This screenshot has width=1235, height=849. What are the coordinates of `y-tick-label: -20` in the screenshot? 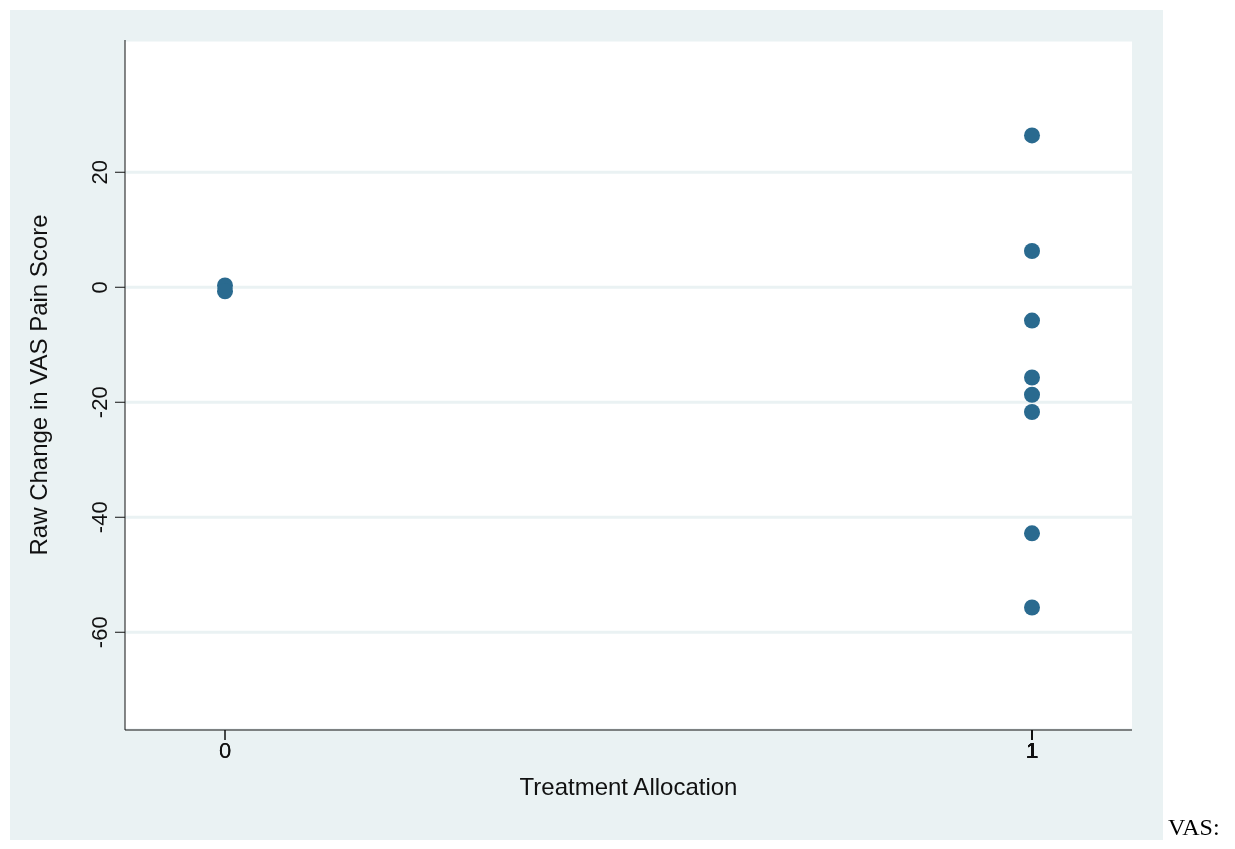 It's located at (99, 402).